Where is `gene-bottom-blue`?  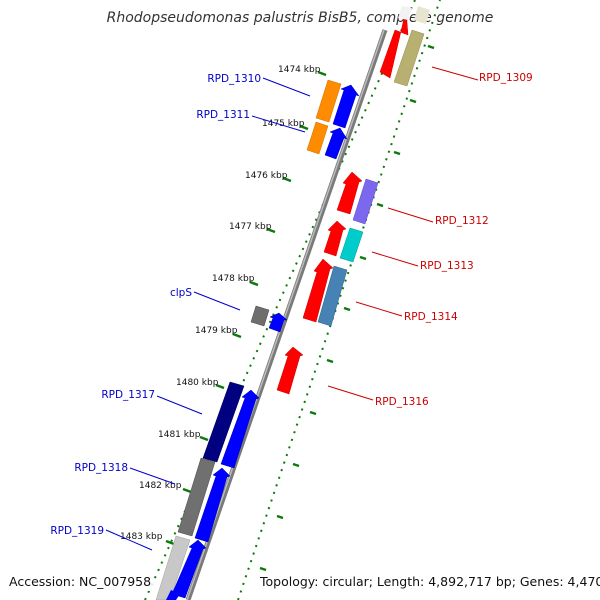
gene-bottom-blue is located at coordinates (173, 595).